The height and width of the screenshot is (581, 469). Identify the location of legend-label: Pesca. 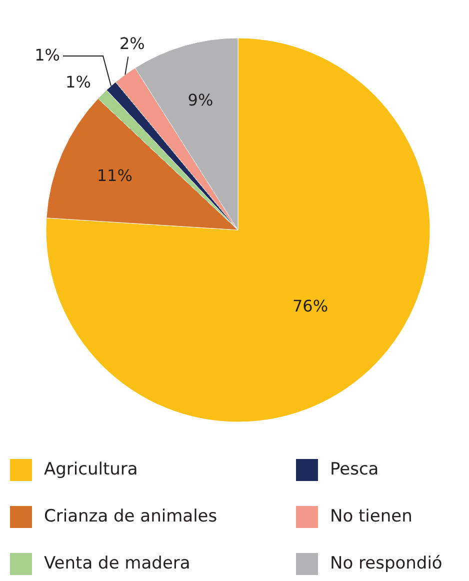
(354, 470).